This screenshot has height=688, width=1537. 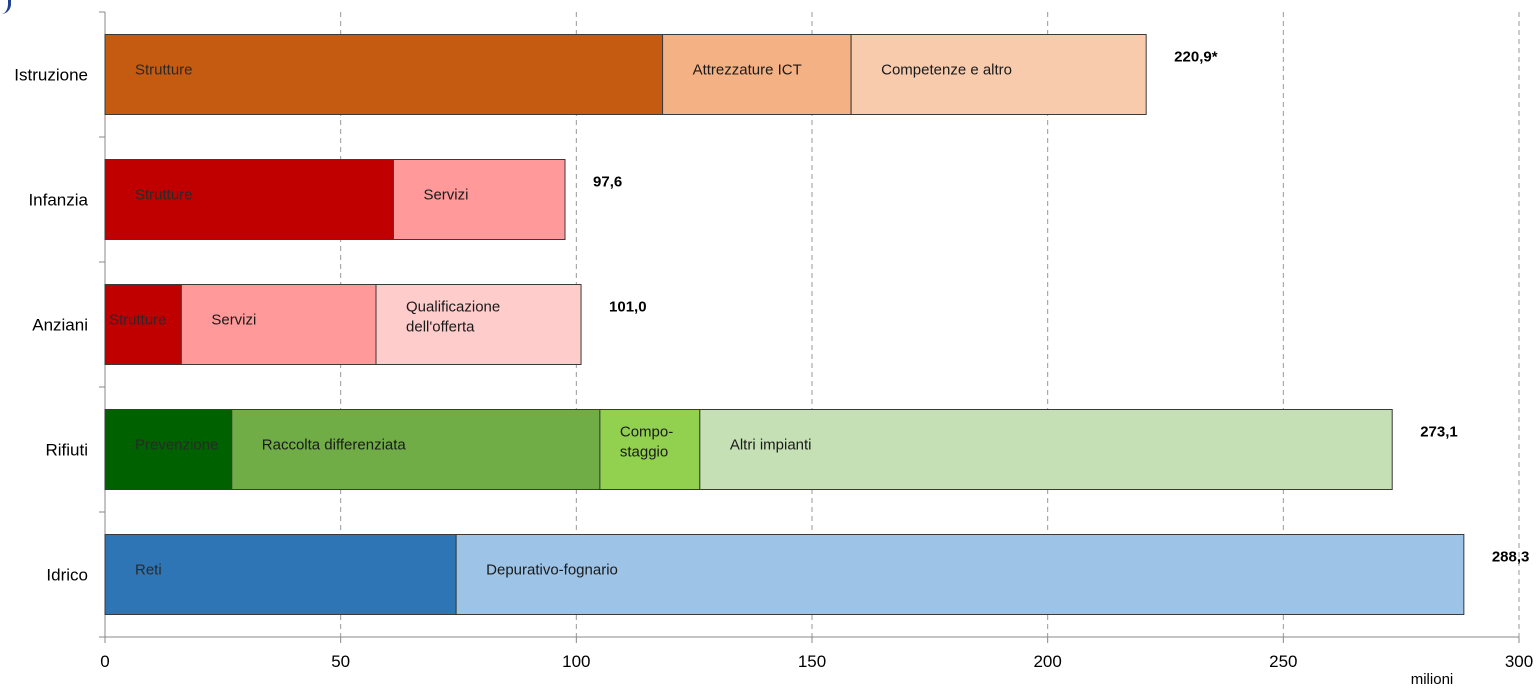 I want to click on segment-label: Prevenzione, so click(x=176, y=445).